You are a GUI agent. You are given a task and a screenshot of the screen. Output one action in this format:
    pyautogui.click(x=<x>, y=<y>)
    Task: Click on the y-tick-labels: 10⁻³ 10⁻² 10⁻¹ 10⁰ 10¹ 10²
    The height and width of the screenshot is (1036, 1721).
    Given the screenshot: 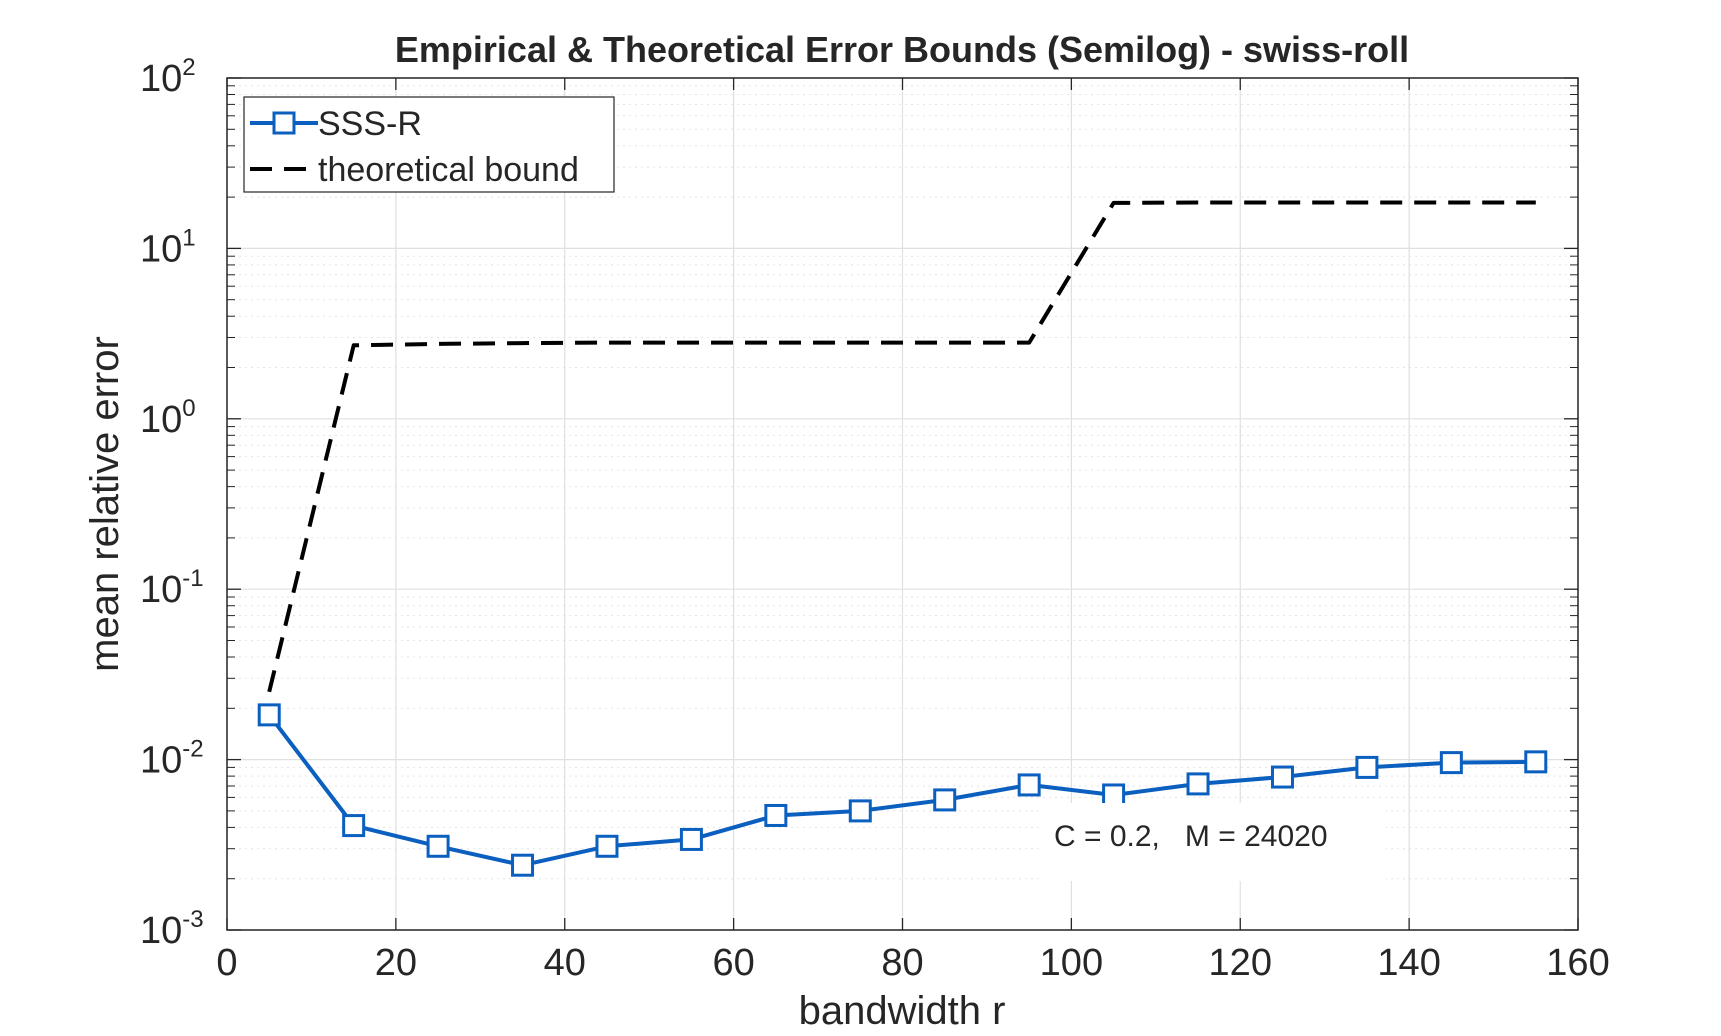 What is the action you would take?
    pyautogui.click(x=172, y=503)
    